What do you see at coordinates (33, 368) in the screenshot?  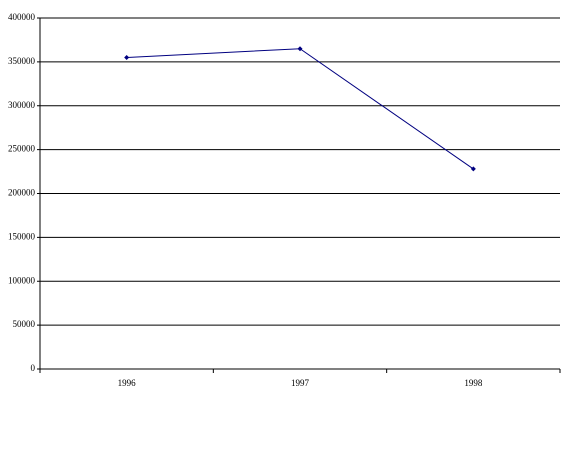 I see `y-tick-label: 0` at bounding box center [33, 368].